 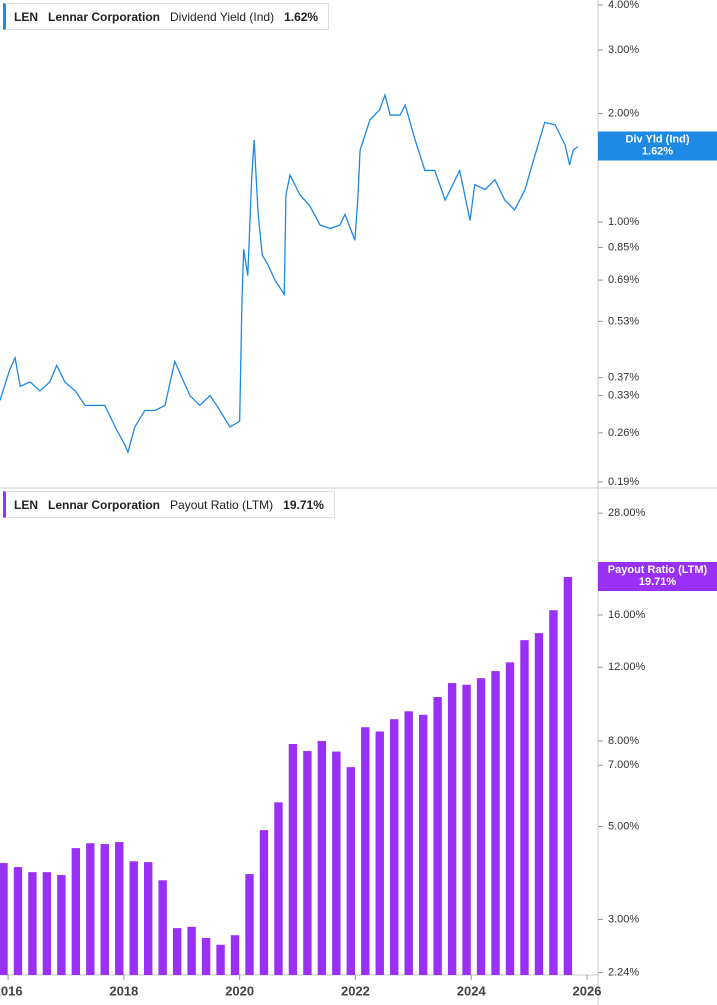 I want to click on y-tick-label: 0.53%, so click(x=623, y=321).